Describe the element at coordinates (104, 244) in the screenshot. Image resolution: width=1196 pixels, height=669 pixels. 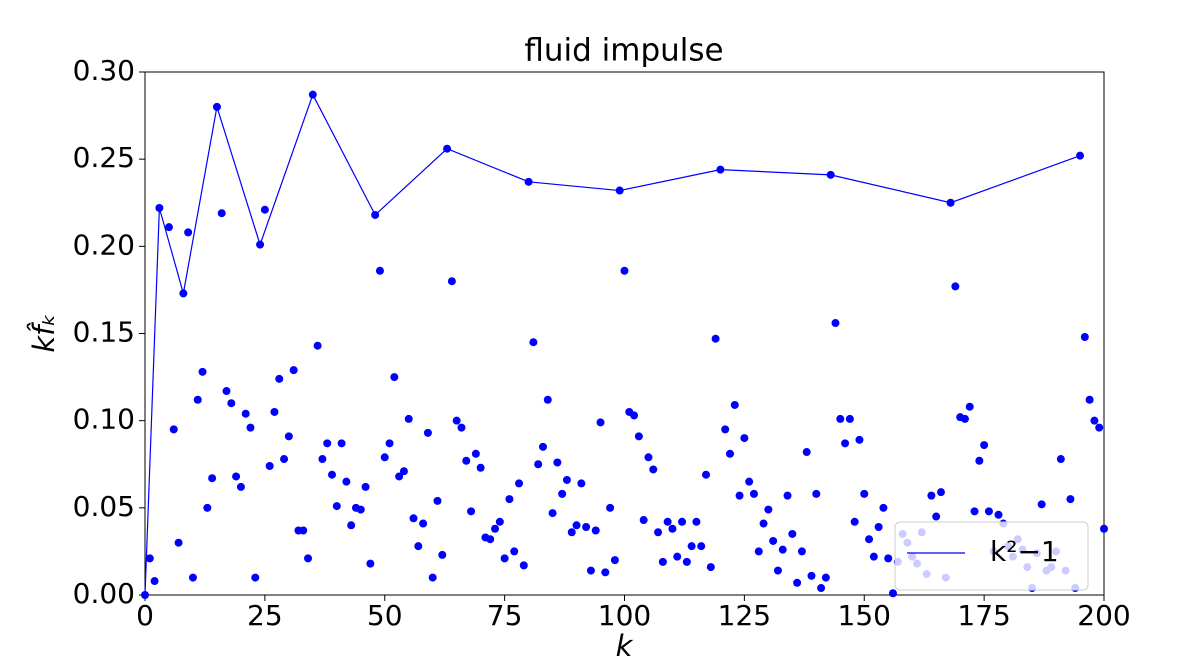
I see `y-tick-label: 0.20` at that location.